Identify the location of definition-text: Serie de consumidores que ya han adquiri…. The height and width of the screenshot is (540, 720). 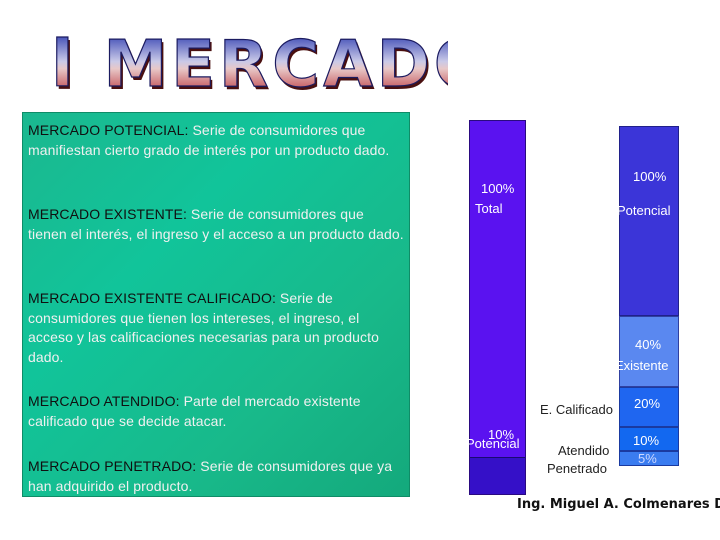
(210, 476).